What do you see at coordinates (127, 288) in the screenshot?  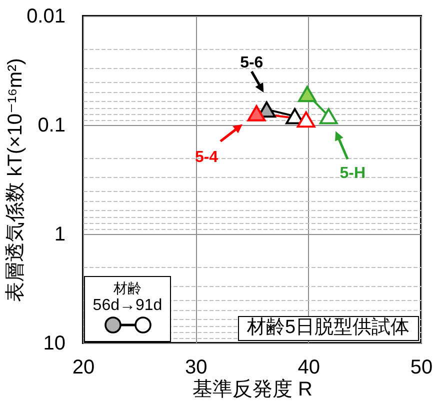 I see `annotation: 材齢` at bounding box center [127, 288].